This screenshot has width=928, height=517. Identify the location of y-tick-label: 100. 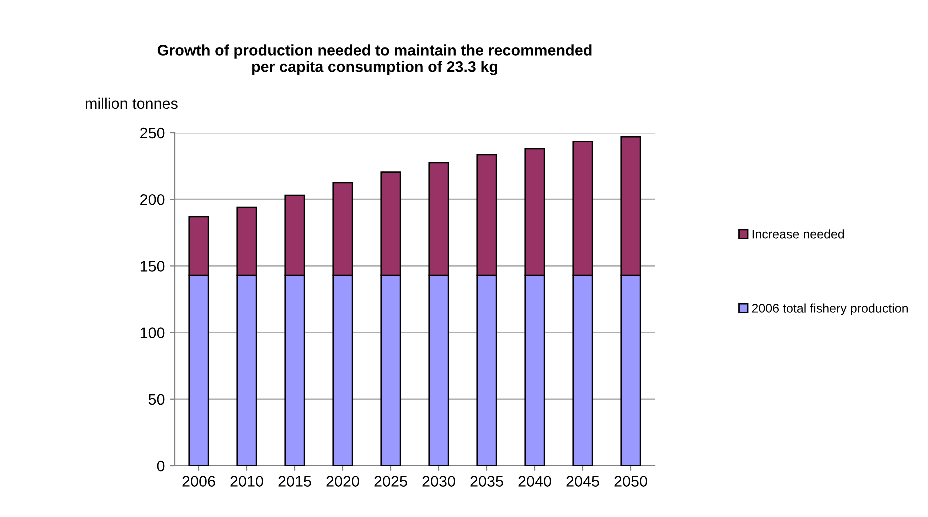
(152, 333).